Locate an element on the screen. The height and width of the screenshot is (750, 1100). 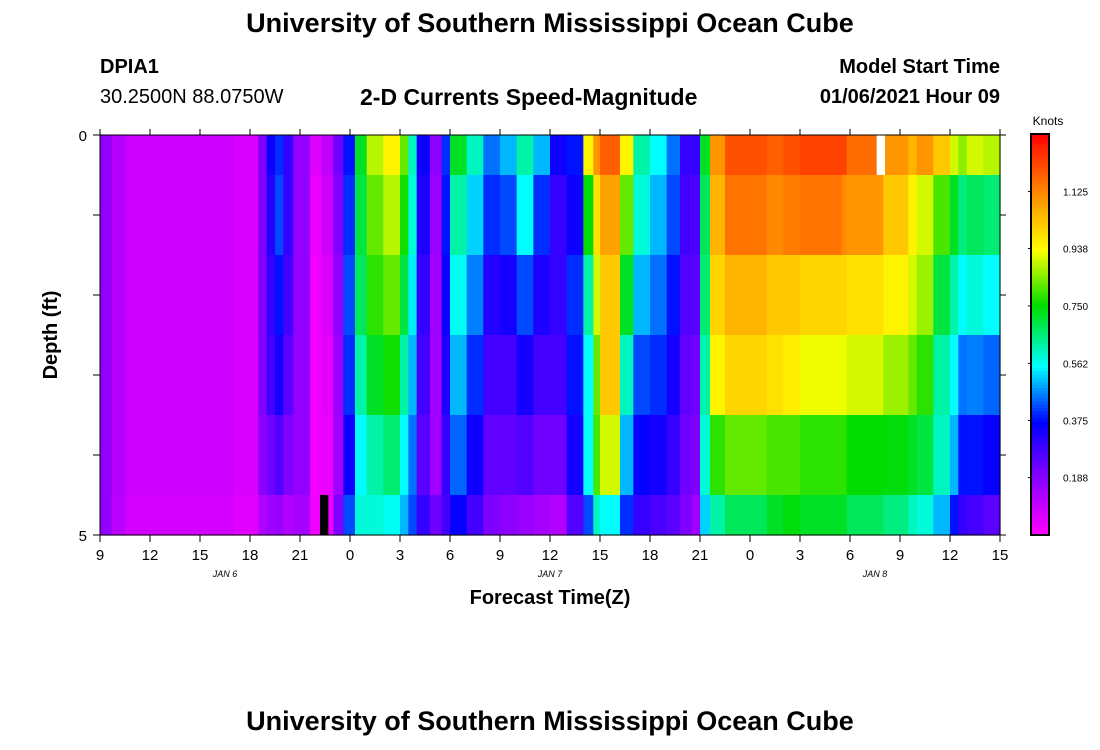
date-label: JAN 6 is located at coordinates (225, 574).